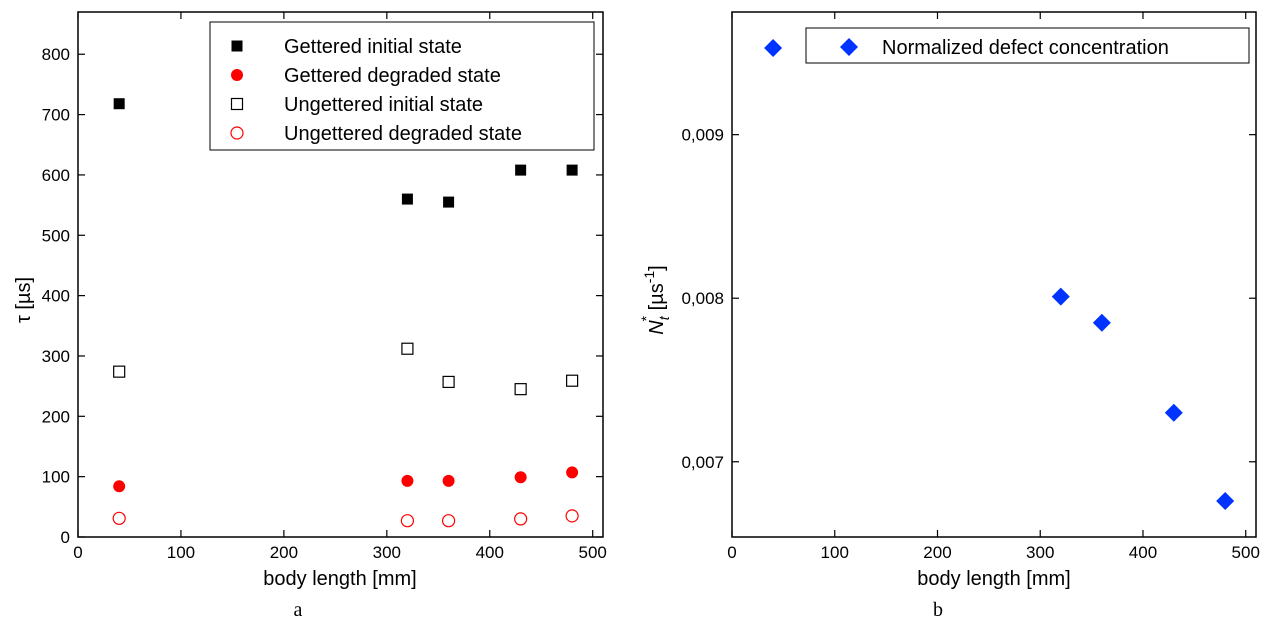 Image resolution: width=1264 pixels, height=622 pixels. I want to click on panel-b-ylabel-unit-open: [µs, so click(657, 299).